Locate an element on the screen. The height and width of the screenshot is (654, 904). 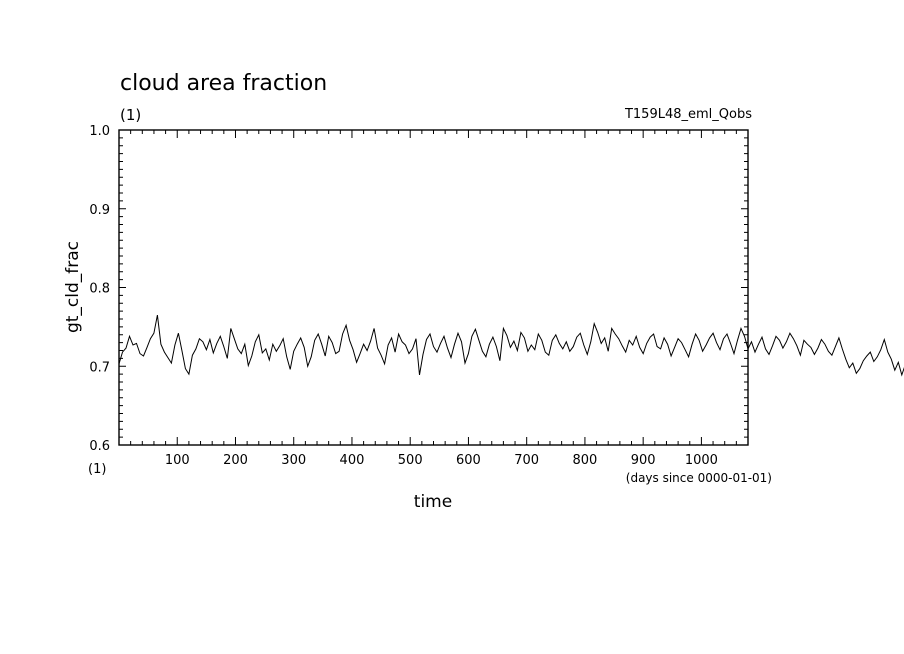
x-tick-label: 500 is located at coordinates (410, 460).